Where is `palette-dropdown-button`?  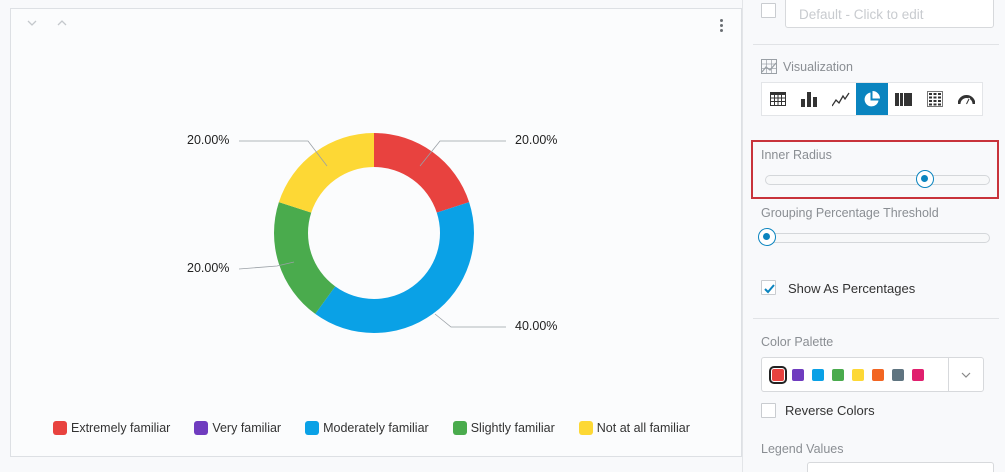 palette-dropdown-button is located at coordinates (965, 374).